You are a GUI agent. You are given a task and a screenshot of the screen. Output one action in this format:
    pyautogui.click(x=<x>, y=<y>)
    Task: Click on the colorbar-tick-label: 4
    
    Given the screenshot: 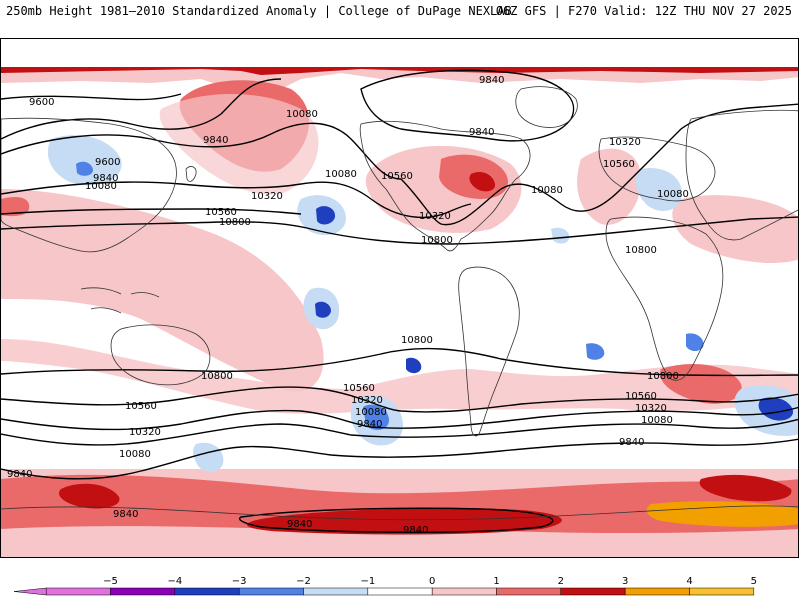 What is the action you would take?
    pyautogui.click(x=689, y=581)
    